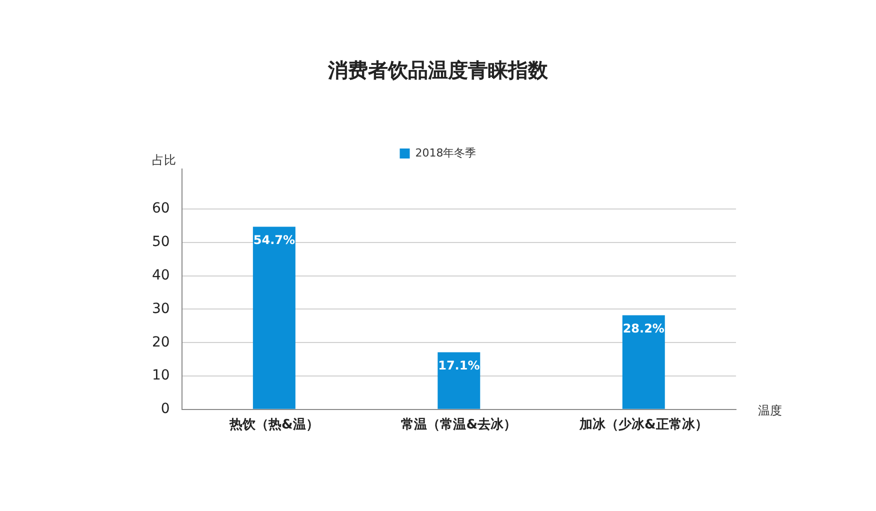 This screenshot has width=876, height=511. Describe the element at coordinates (274, 239) in the screenshot. I see `data-label: 54.7%` at that location.